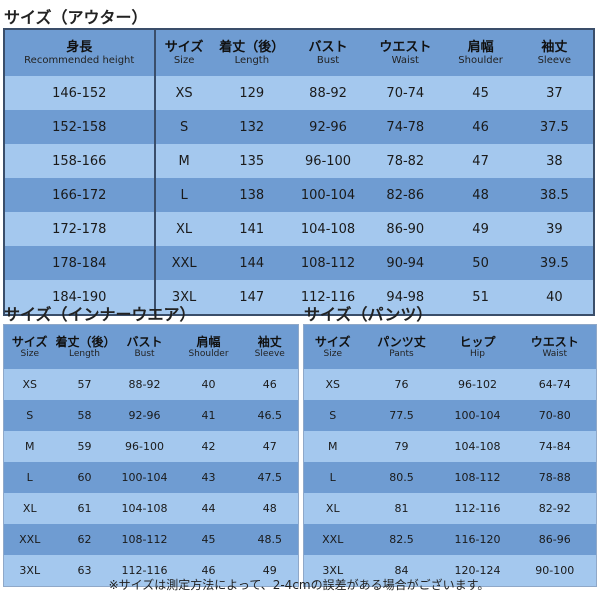 Image resolution: width=598 pixels, height=597 pixels. I want to click on table-cell: 41, so click(208, 415).